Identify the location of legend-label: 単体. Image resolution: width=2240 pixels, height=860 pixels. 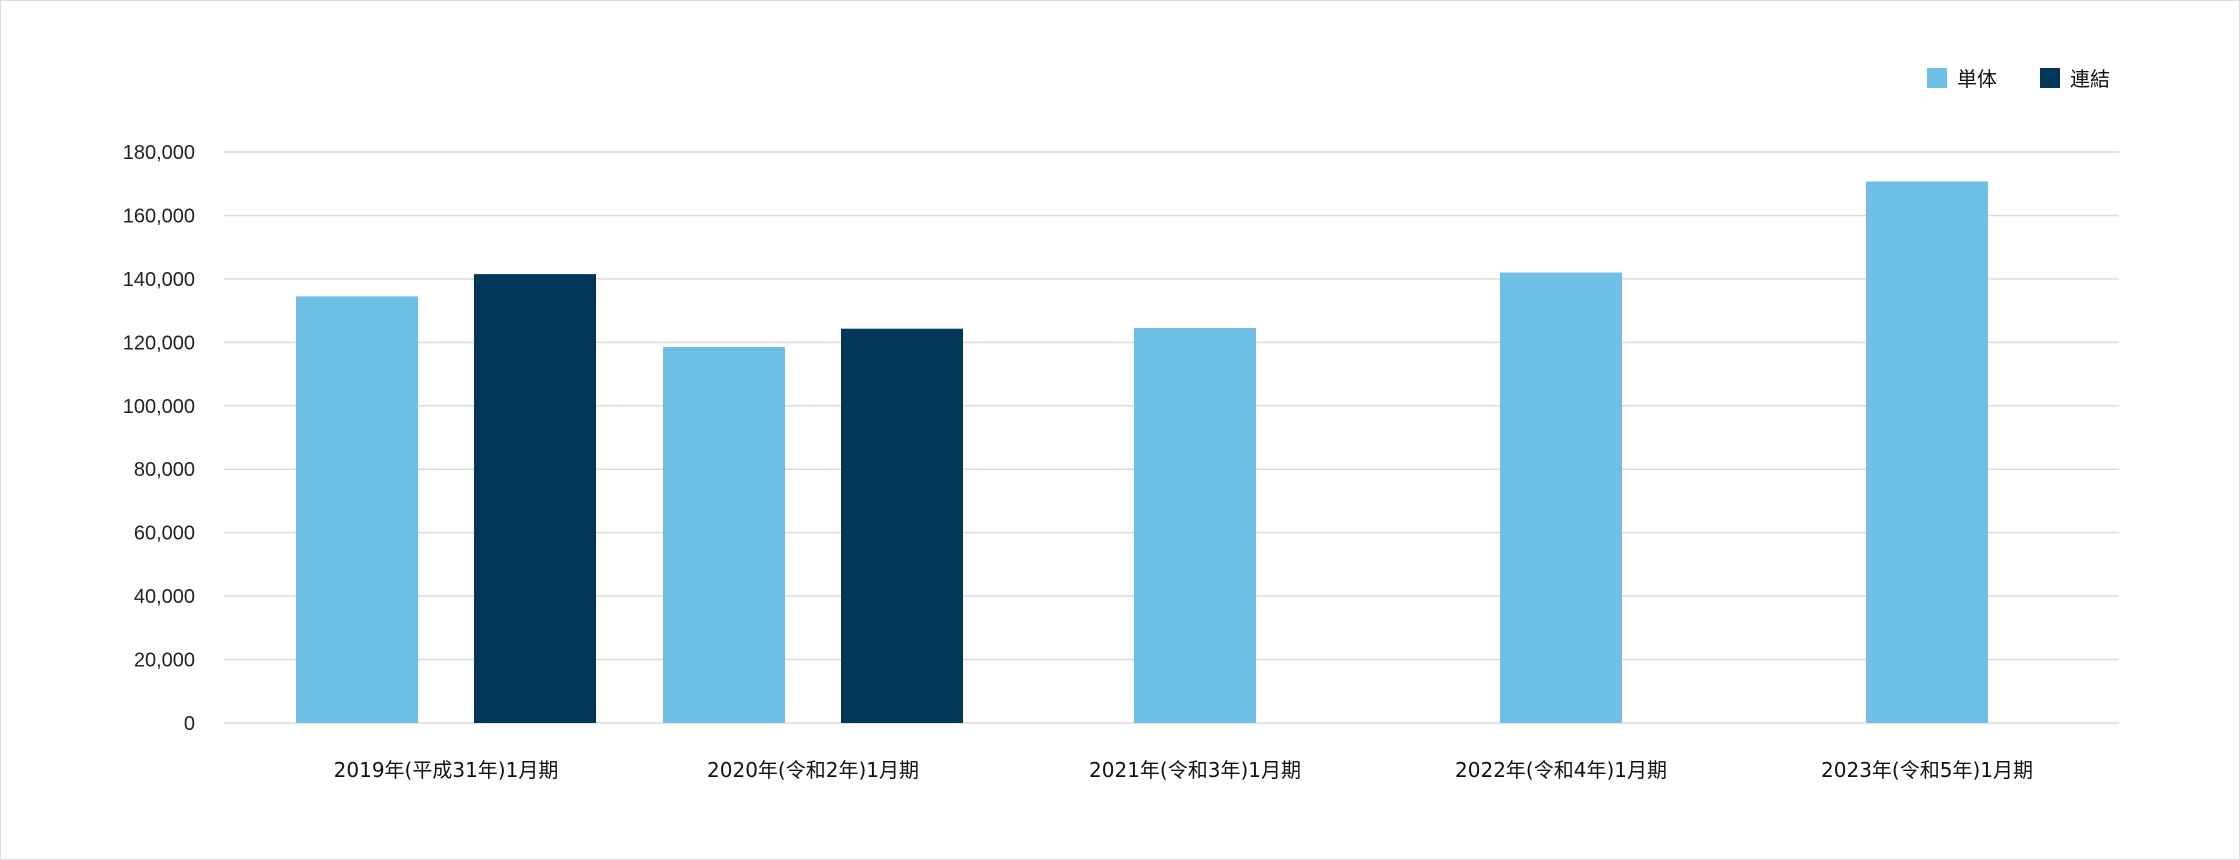
(1977, 79).